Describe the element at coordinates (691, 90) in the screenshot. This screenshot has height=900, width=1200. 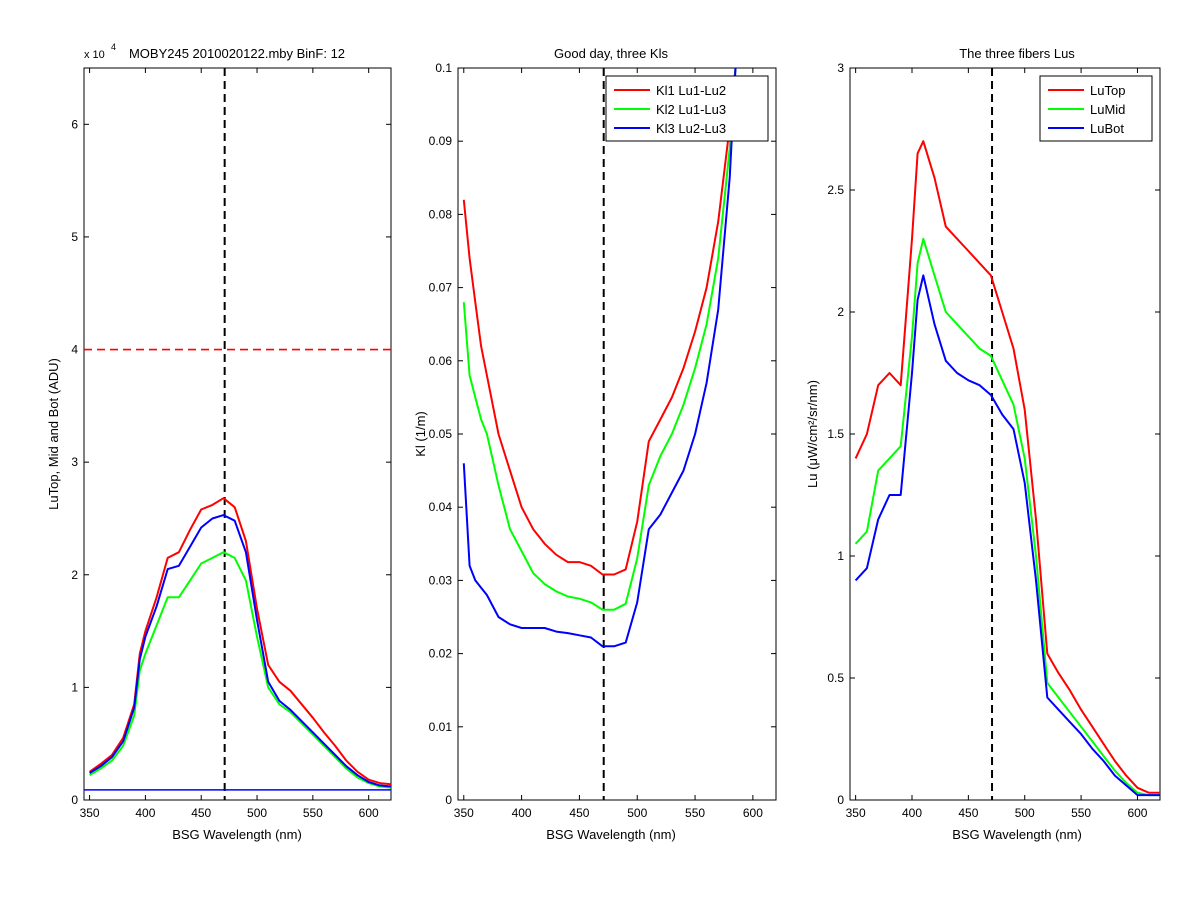
I see `middle-panel-legend-label: Kl1 Lu1-Lu2` at that location.